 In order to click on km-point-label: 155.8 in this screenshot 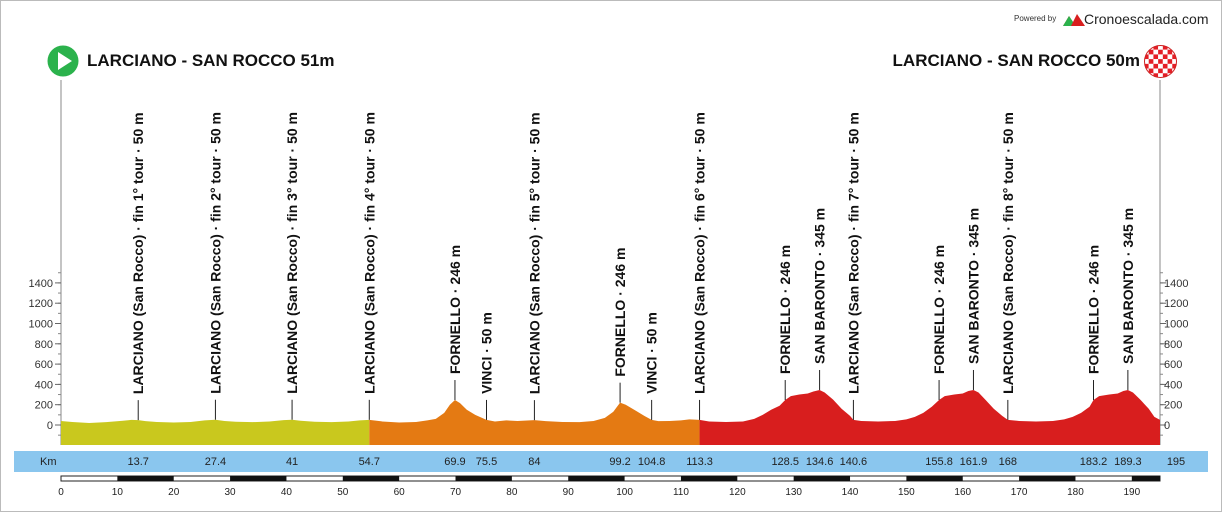, I will do `click(939, 462)`.